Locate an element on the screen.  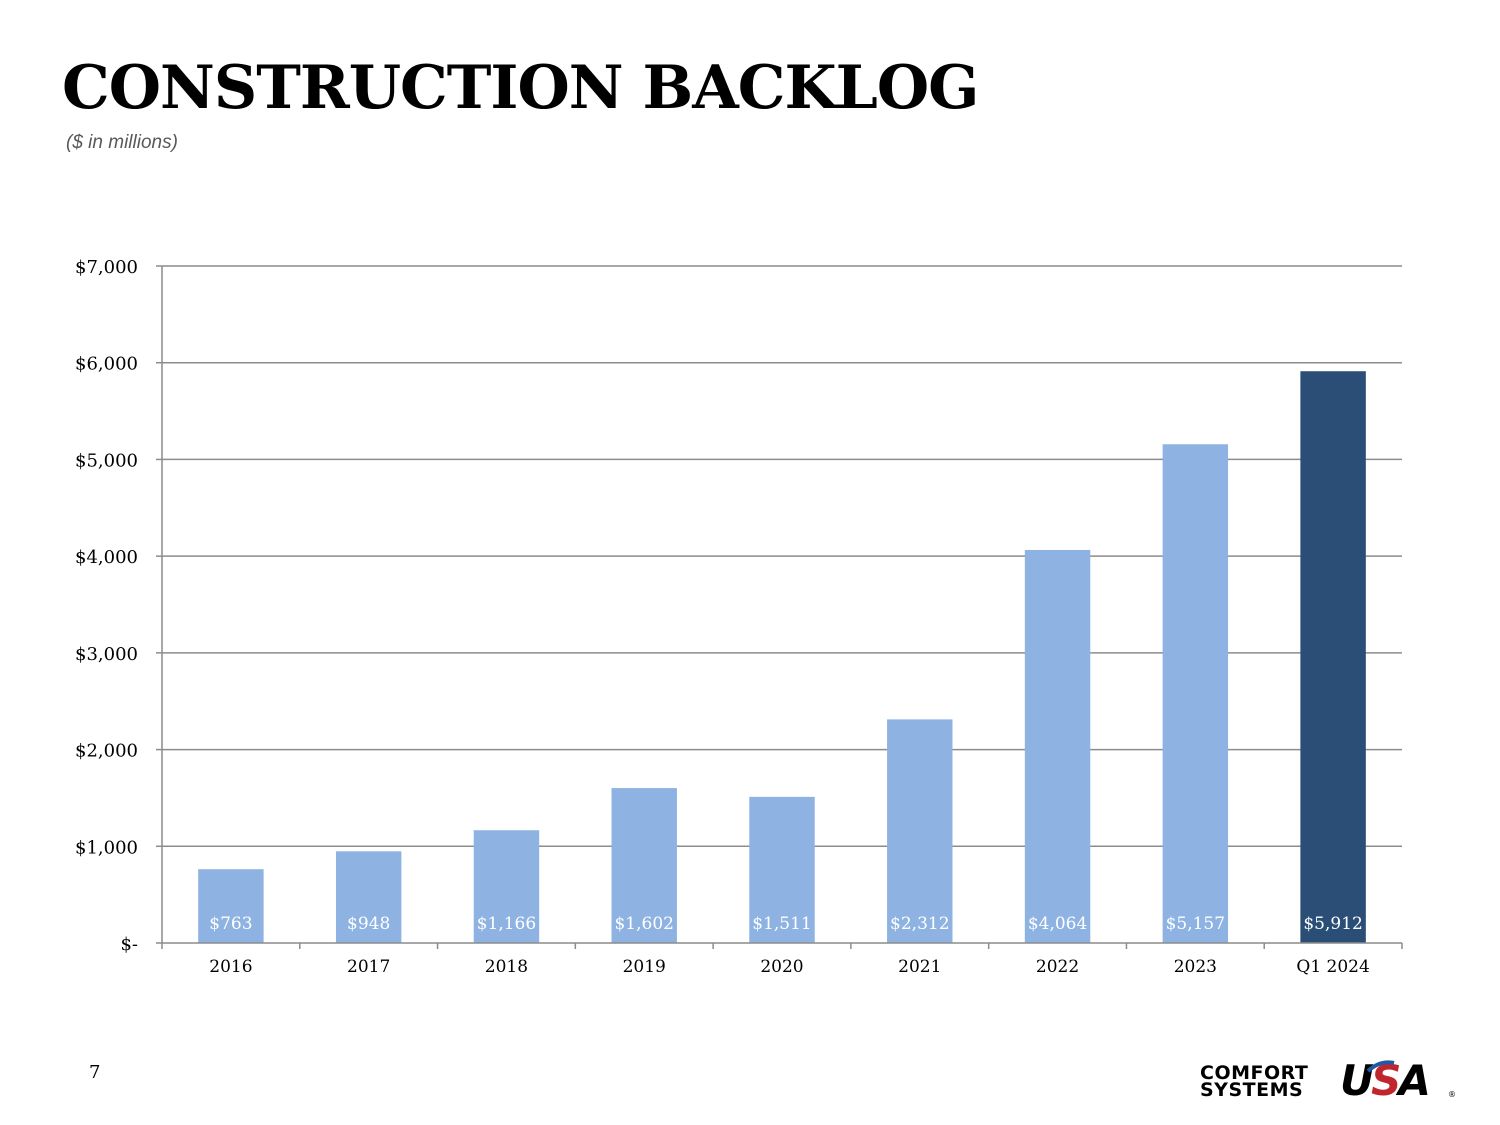
page-subtitle: ($ in millions) is located at coordinates (122, 142).